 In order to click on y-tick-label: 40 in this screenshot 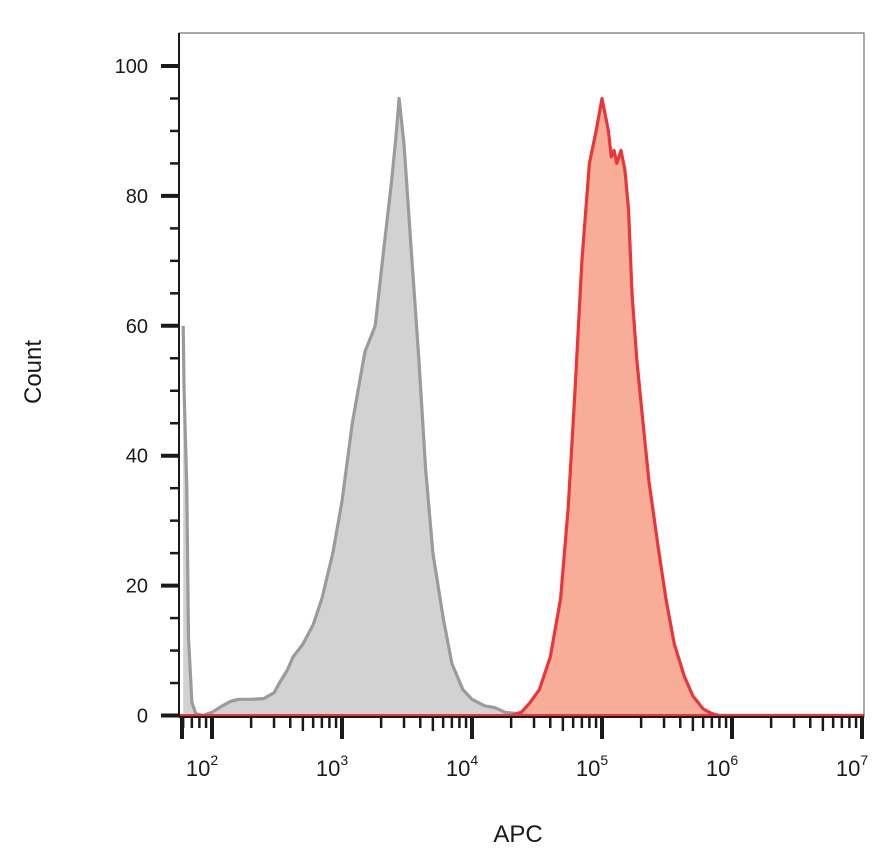, I will do `click(137, 457)`.